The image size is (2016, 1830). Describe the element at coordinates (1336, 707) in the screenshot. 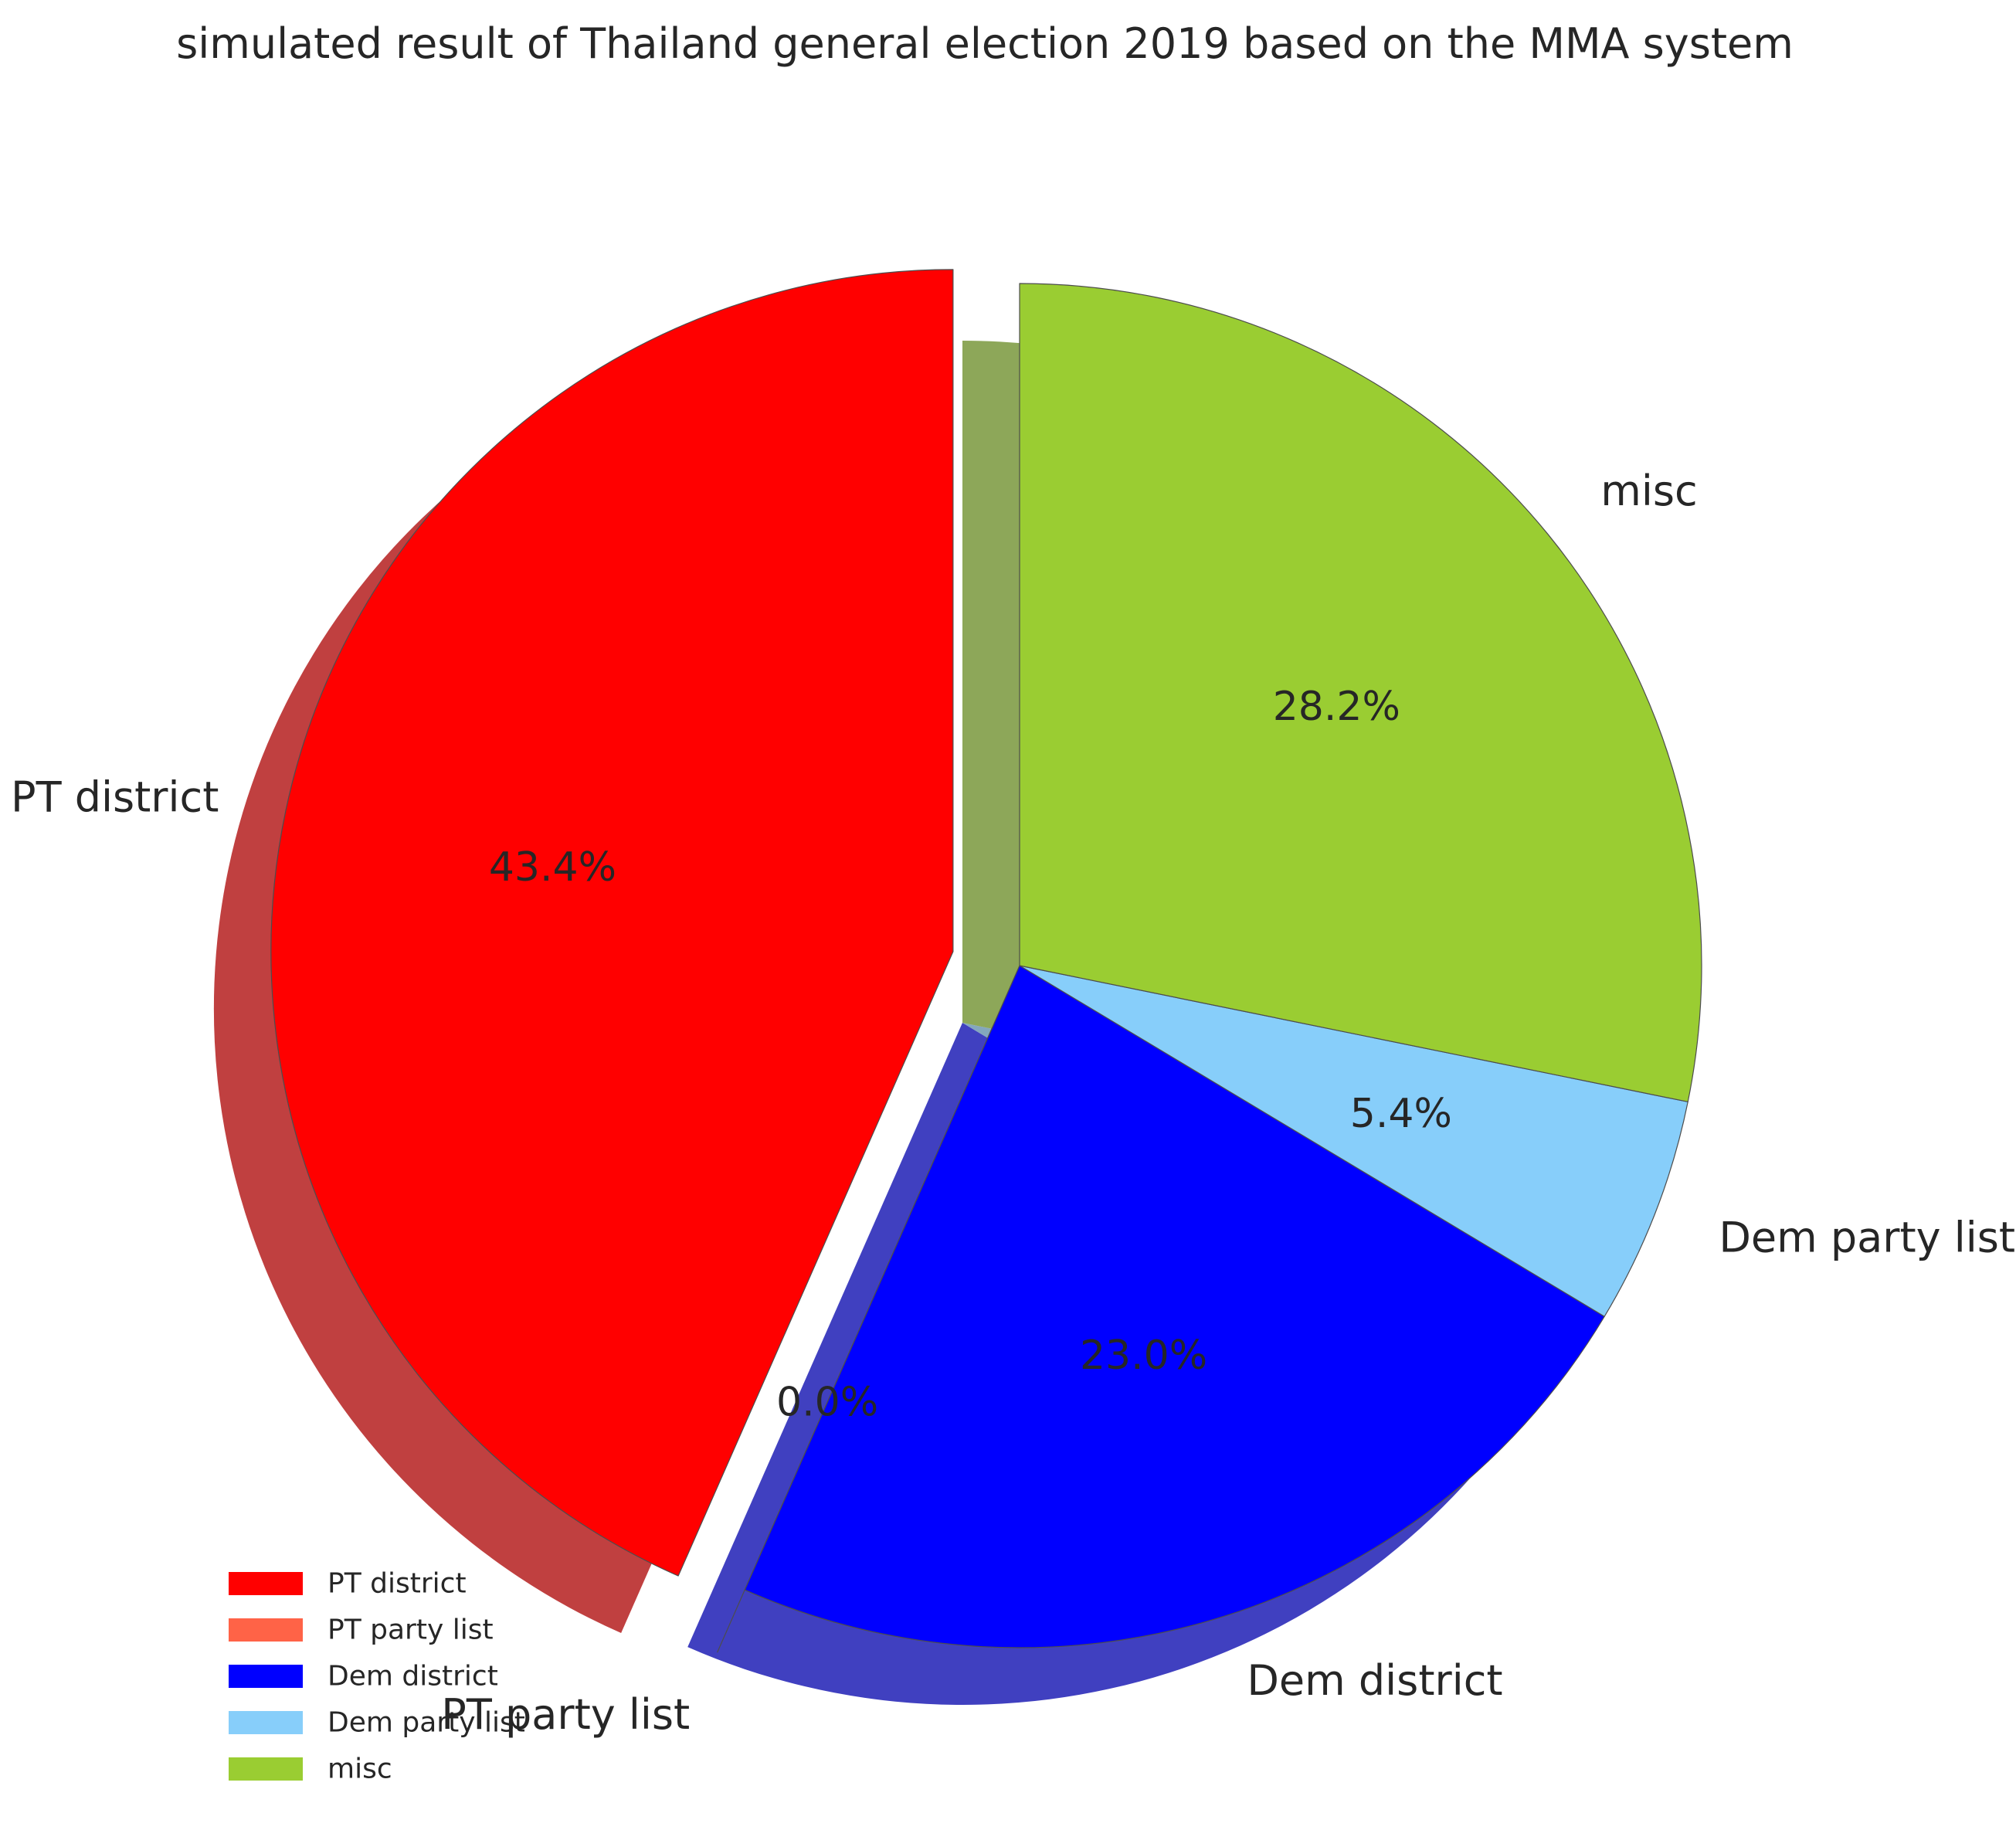

I see `pct-label-misc: 28.2%` at that location.